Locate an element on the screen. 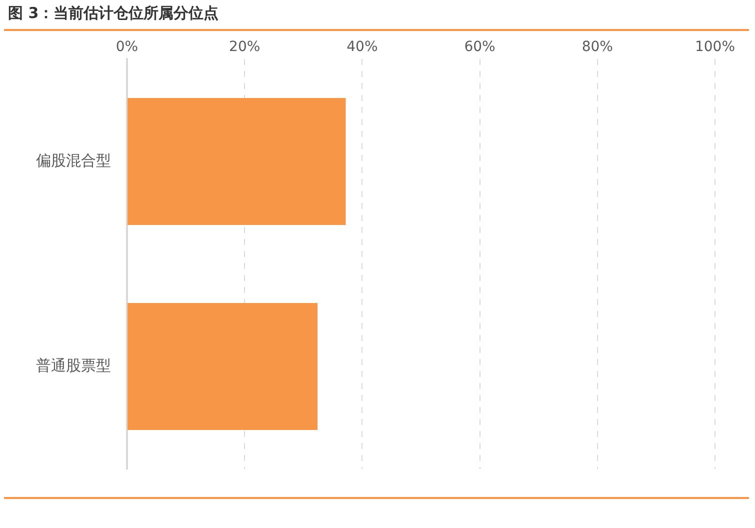 This screenshot has width=755, height=528. x-tick-label: 80% is located at coordinates (597, 47).